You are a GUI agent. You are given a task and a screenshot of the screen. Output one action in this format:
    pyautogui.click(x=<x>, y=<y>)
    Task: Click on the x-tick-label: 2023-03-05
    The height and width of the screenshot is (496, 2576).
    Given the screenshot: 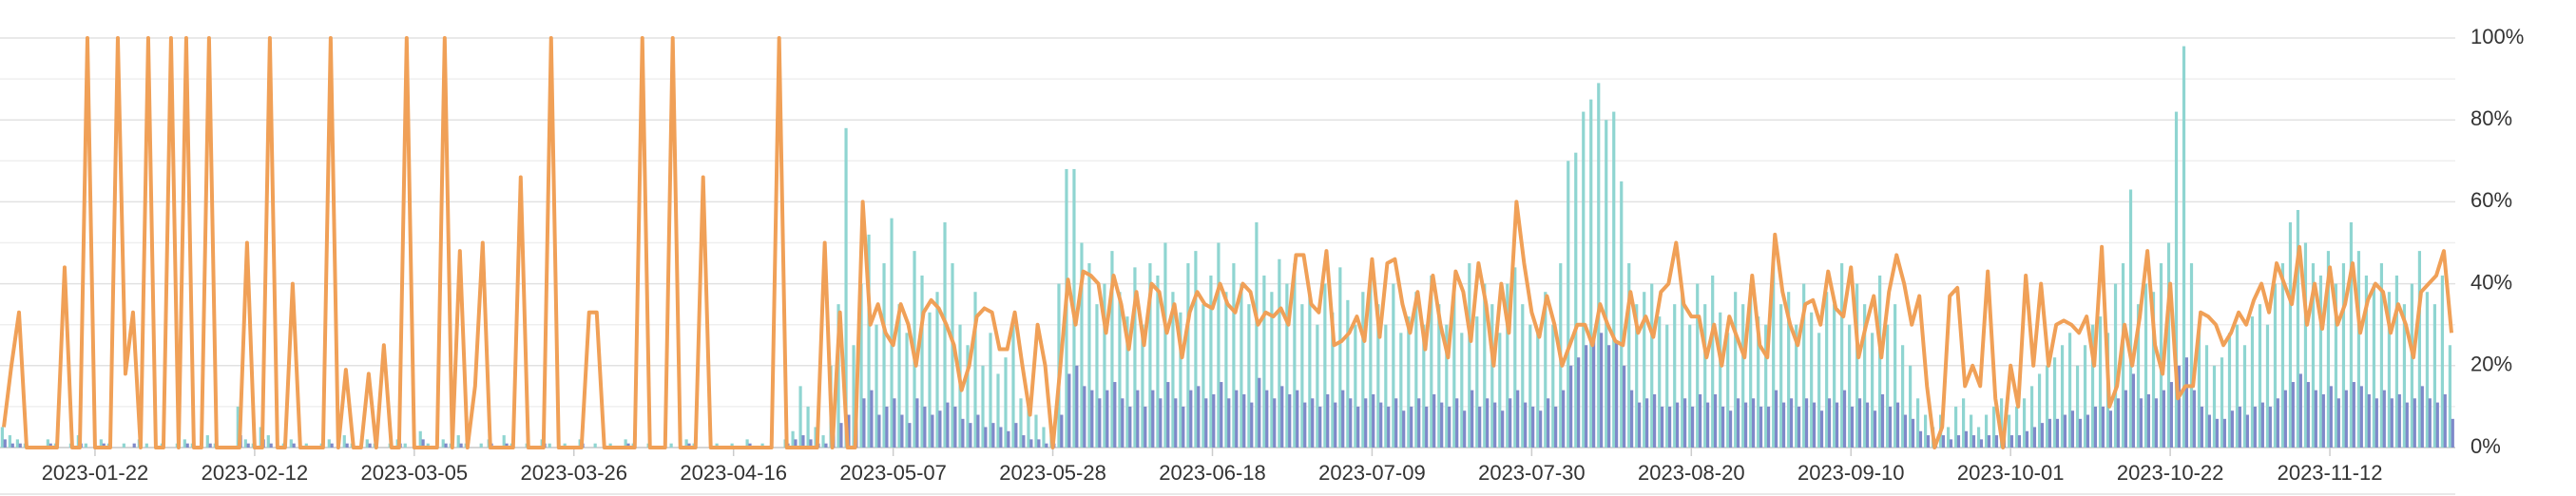 What is the action you would take?
    pyautogui.click(x=415, y=473)
    